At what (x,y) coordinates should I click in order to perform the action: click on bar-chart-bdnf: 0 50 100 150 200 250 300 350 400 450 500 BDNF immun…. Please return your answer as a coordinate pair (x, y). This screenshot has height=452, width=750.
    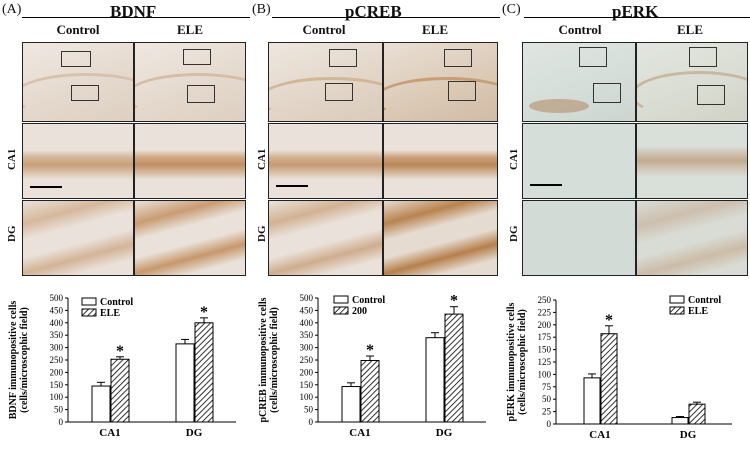
    Looking at the image, I should click on (122, 366).